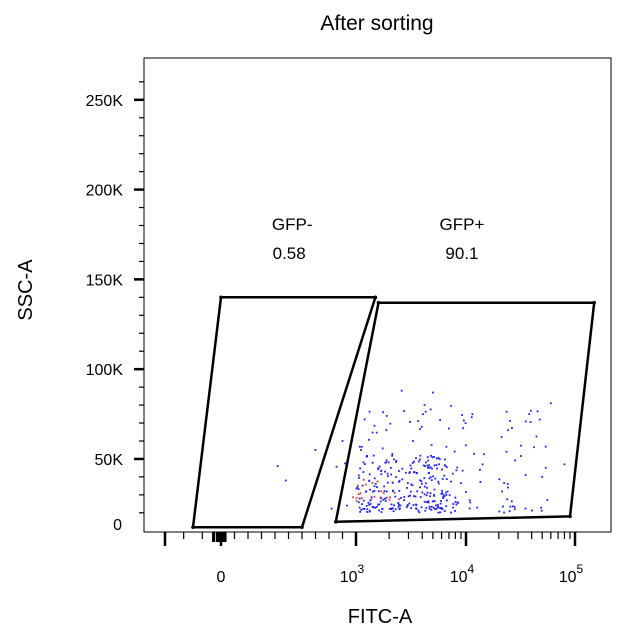 Image resolution: width=640 pixels, height=640 pixels. What do you see at coordinates (289, 253) in the screenshot?
I see `gate-percent: 0.58` at bounding box center [289, 253].